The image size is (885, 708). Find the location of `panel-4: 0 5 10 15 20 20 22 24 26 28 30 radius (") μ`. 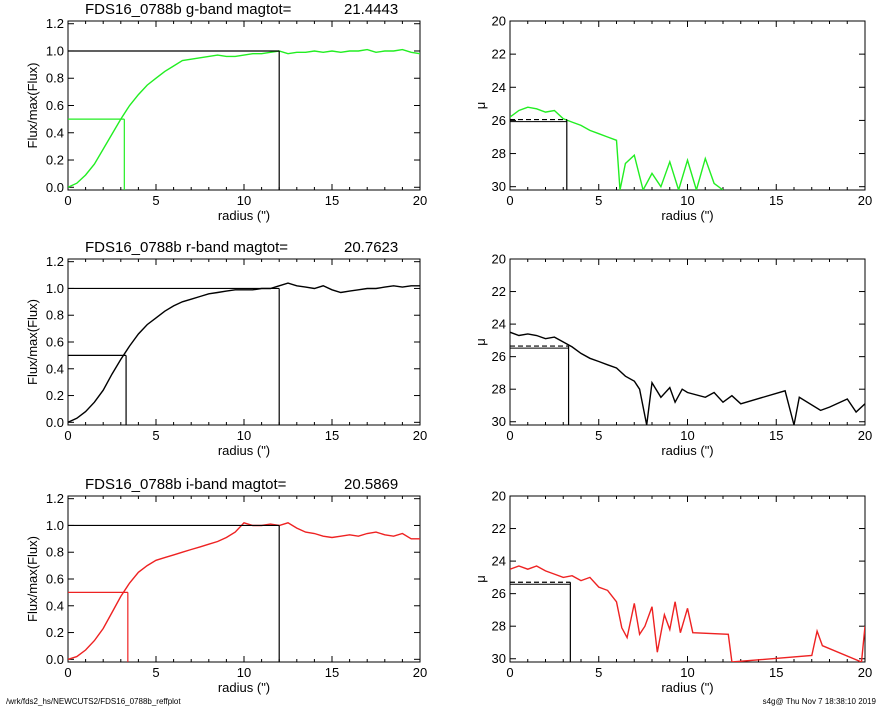

panel-4: 0 5 10 15 20 20 22 24 26 28 30 radius (") μ is located at coordinates (672, 355).